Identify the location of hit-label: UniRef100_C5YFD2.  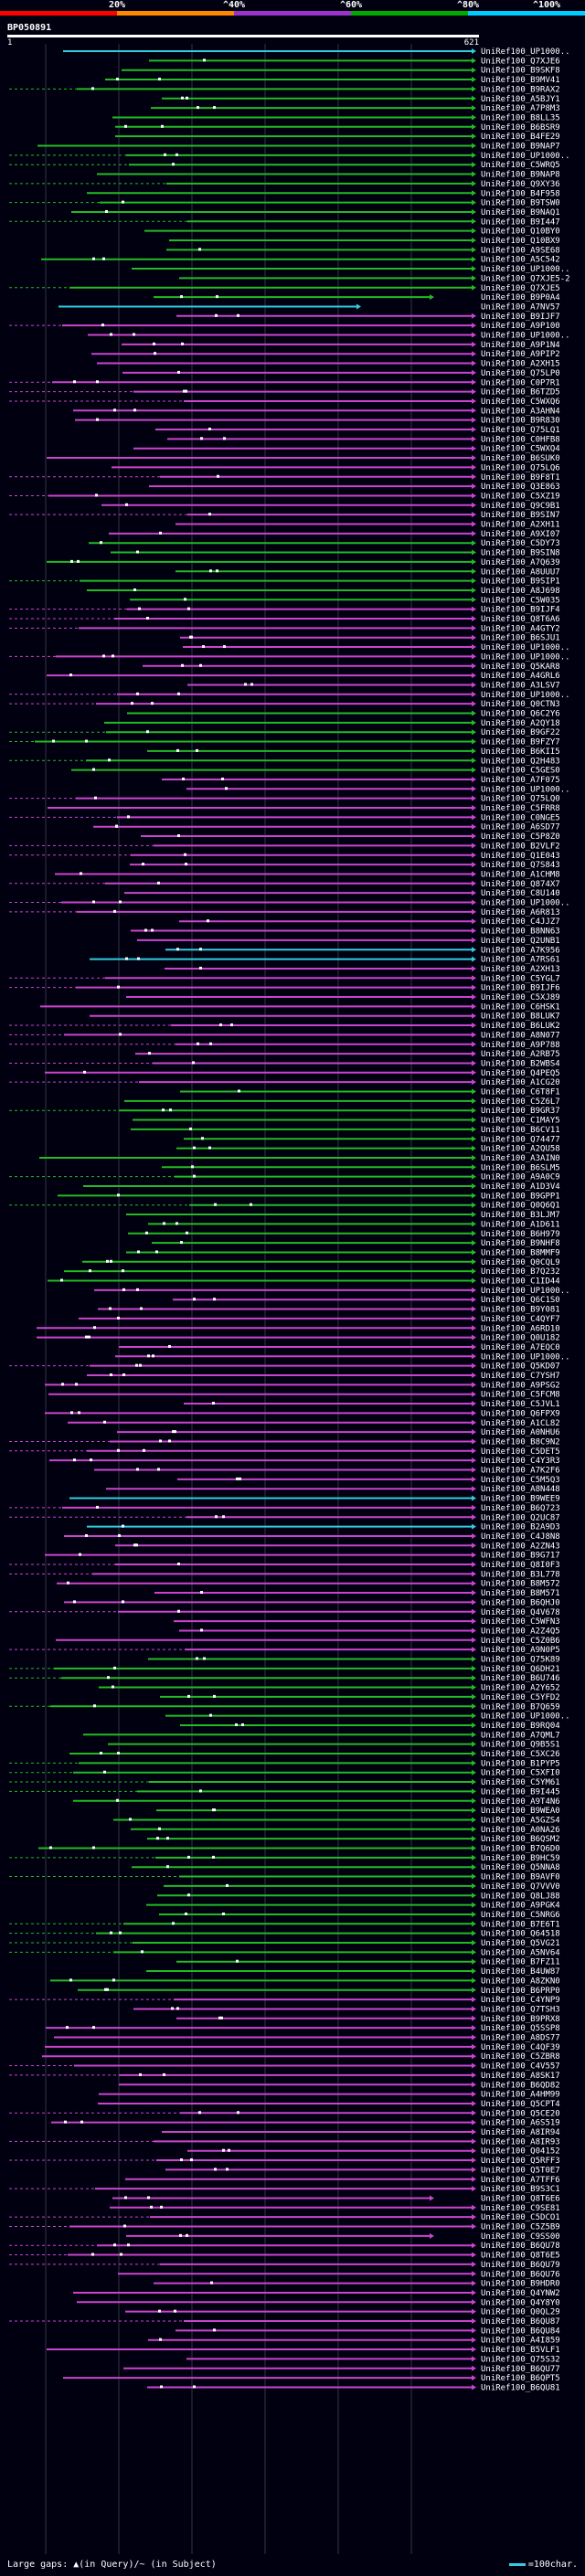
(520, 1697).